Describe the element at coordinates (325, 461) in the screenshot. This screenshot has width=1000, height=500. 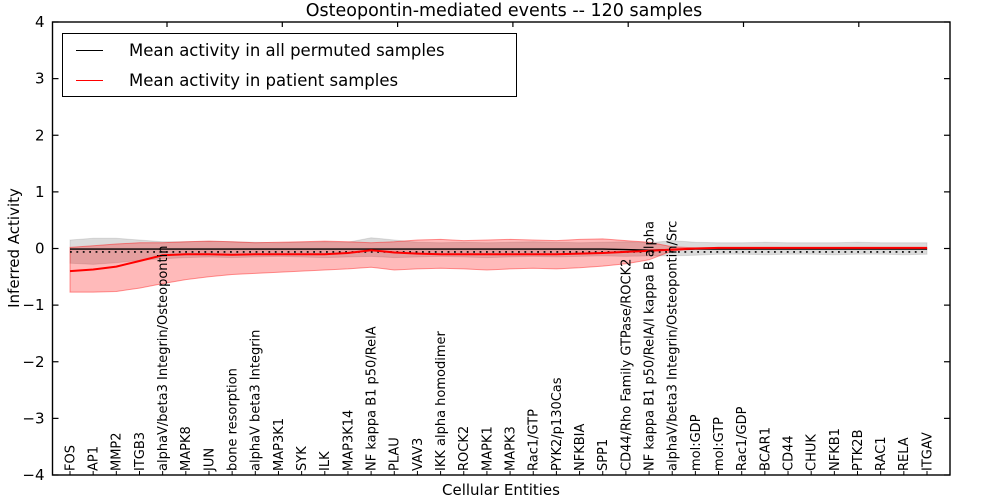
I see `x-tick-label: ILK` at that location.